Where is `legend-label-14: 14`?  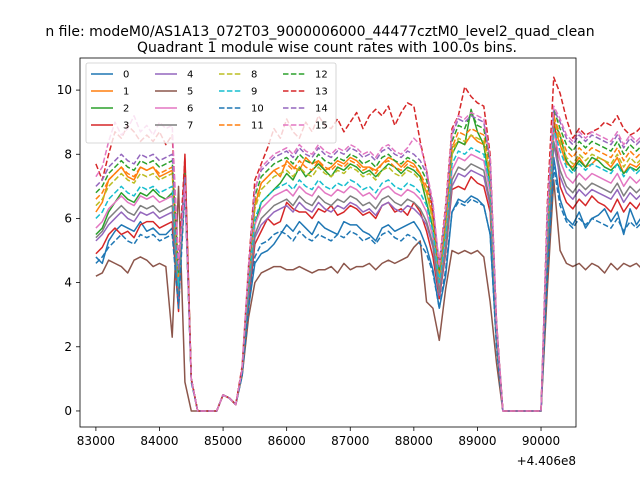
legend-label-14: 14 is located at coordinates (321, 109).